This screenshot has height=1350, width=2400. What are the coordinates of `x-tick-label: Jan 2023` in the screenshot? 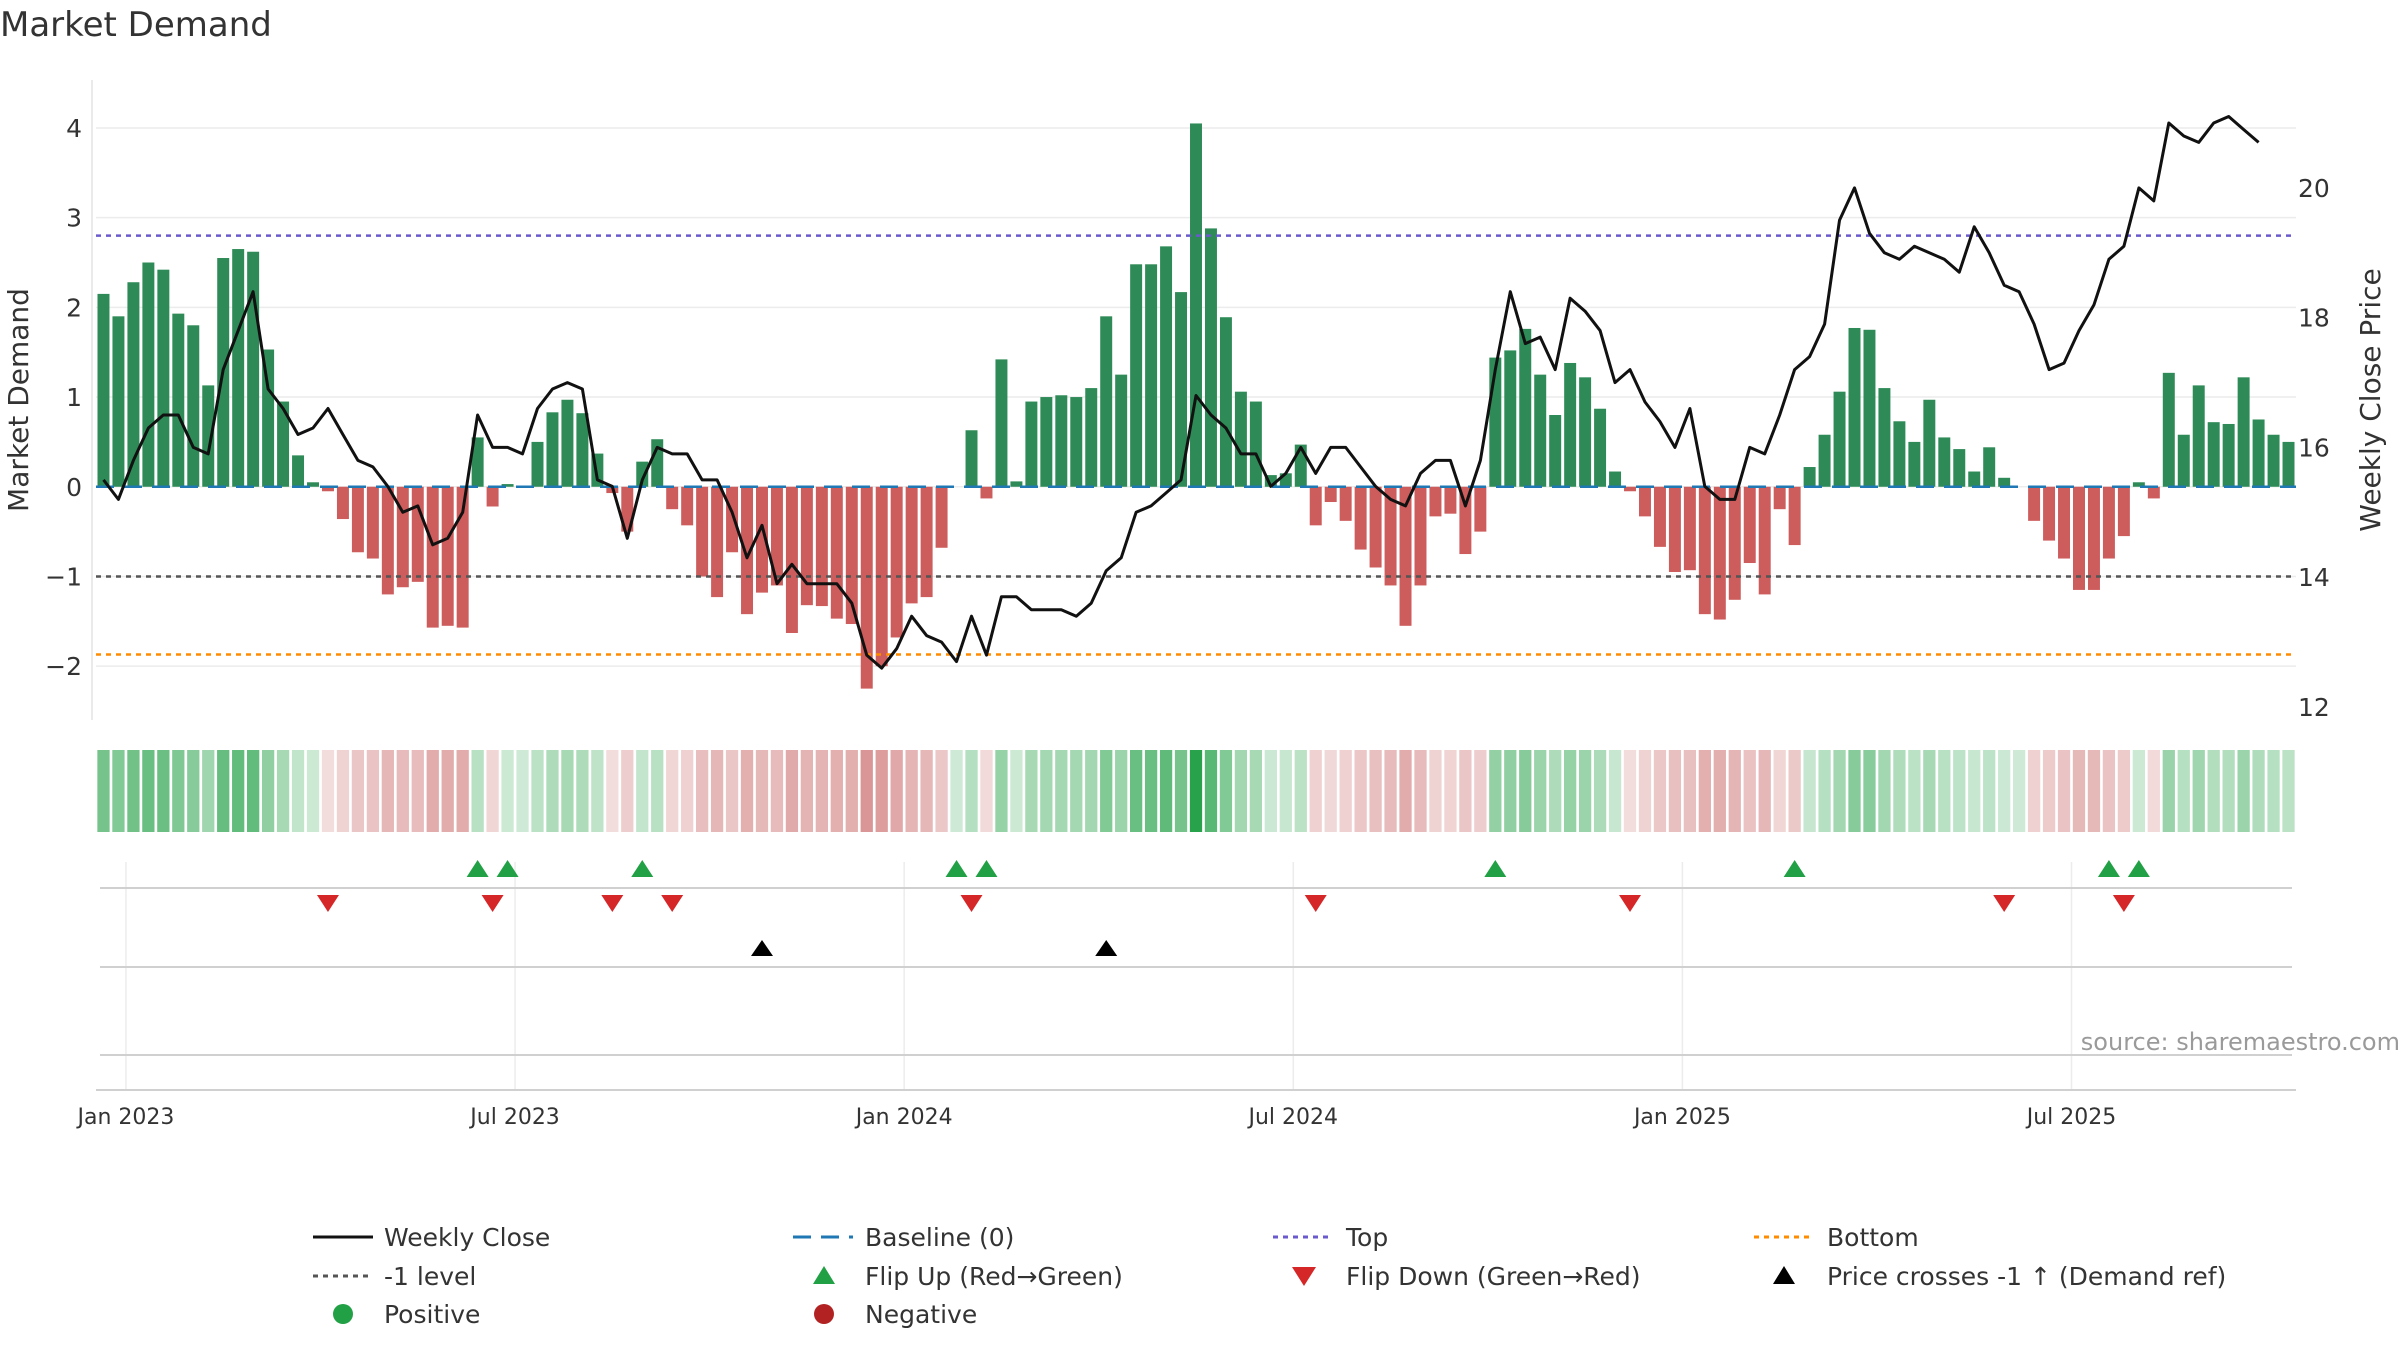 It's located at (124, 1117).